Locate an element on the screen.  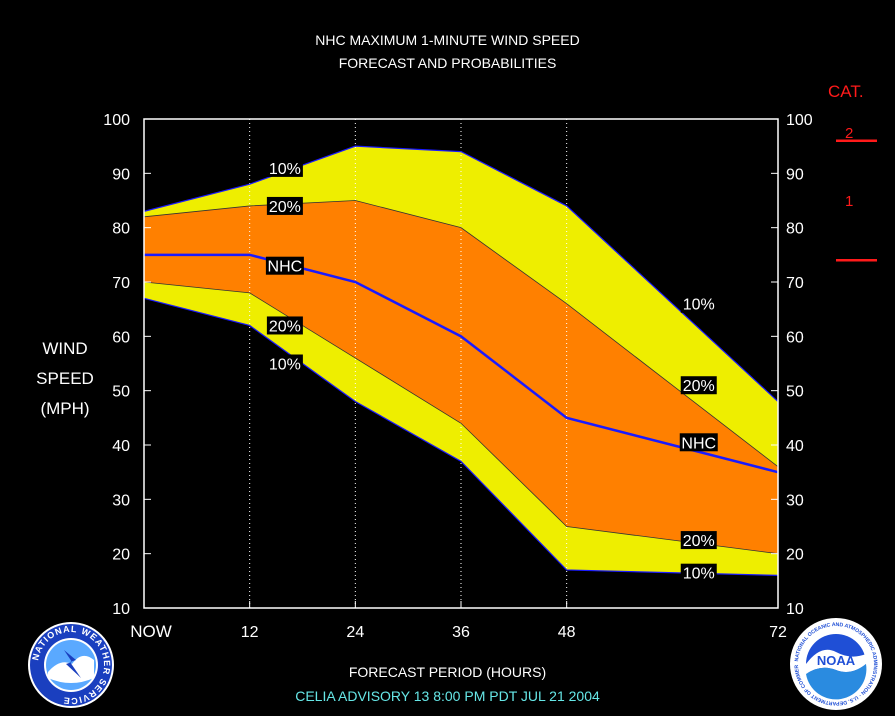
y-axis-label-line2: SPEED is located at coordinates (65, 378).